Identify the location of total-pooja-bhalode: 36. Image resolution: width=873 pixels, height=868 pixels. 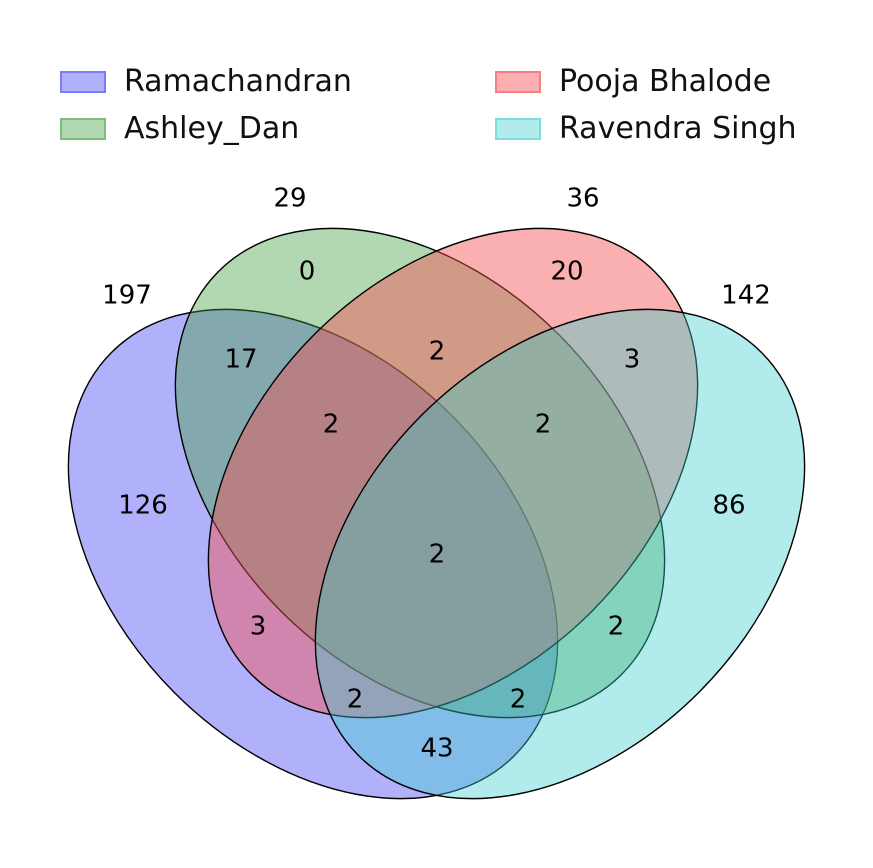
(582, 199).